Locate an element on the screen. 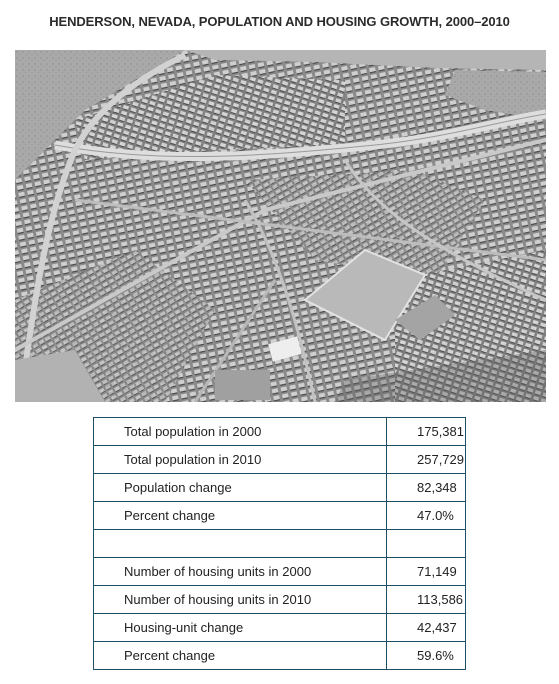  table-row-empty is located at coordinates (279, 543).